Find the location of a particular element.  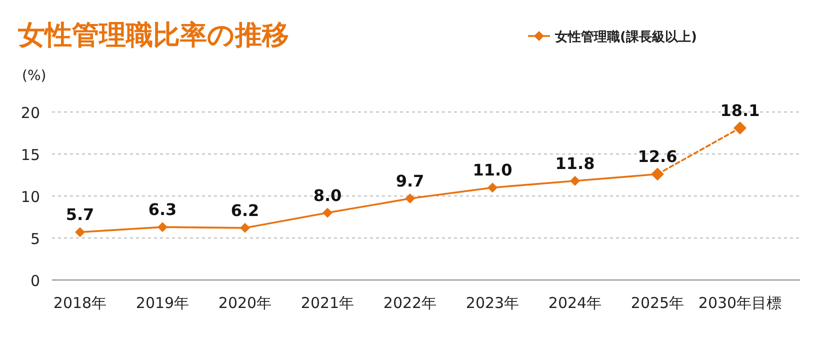

data-label: 5.7 is located at coordinates (80, 214).